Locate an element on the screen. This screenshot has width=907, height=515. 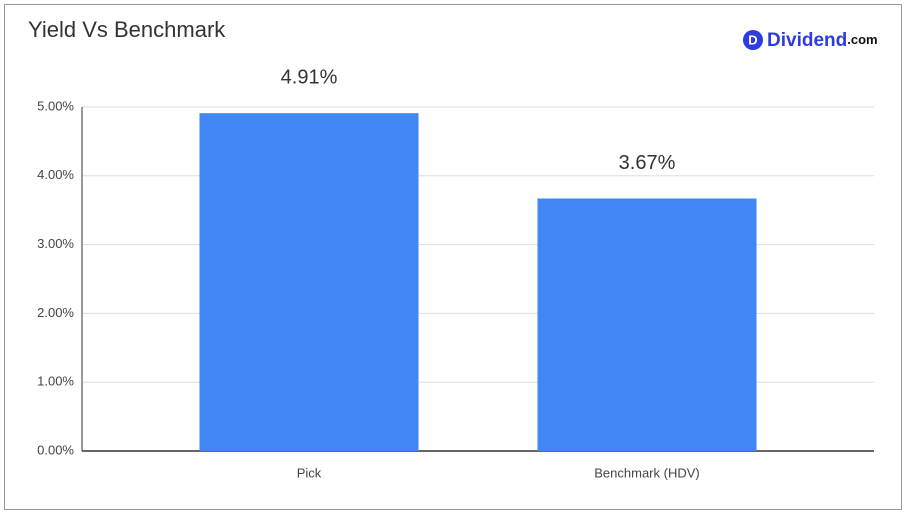
x-tick-label: Pick is located at coordinates (309, 472).